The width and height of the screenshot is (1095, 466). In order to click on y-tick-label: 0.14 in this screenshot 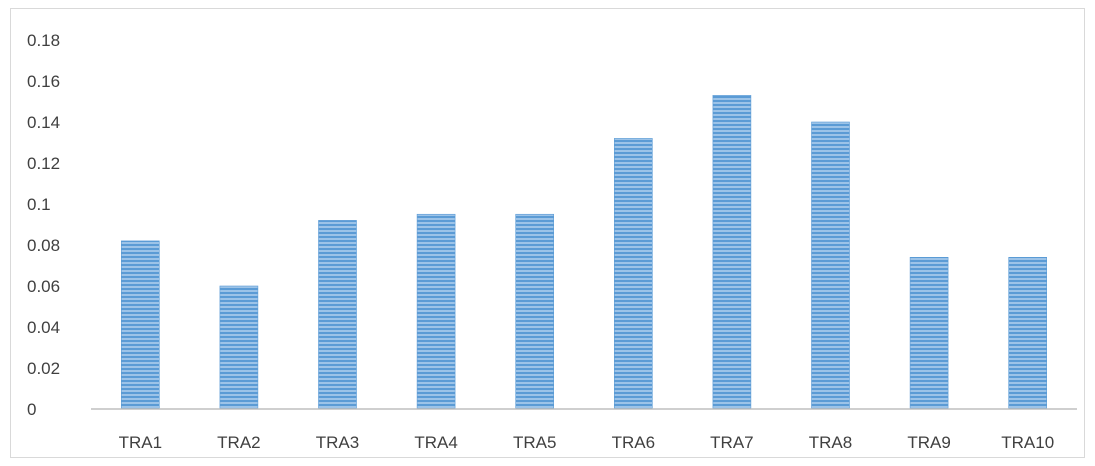, I will do `click(43, 122)`.